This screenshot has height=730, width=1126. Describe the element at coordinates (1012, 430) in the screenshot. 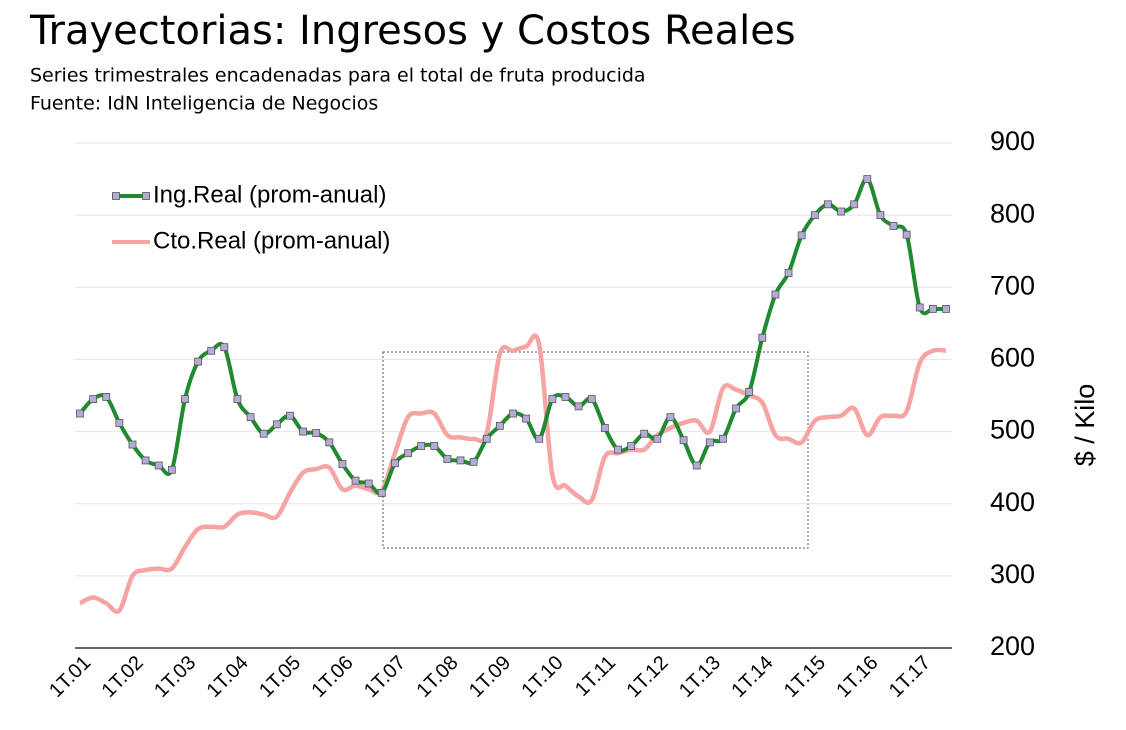

I see `y-tick-label: 500` at that location.